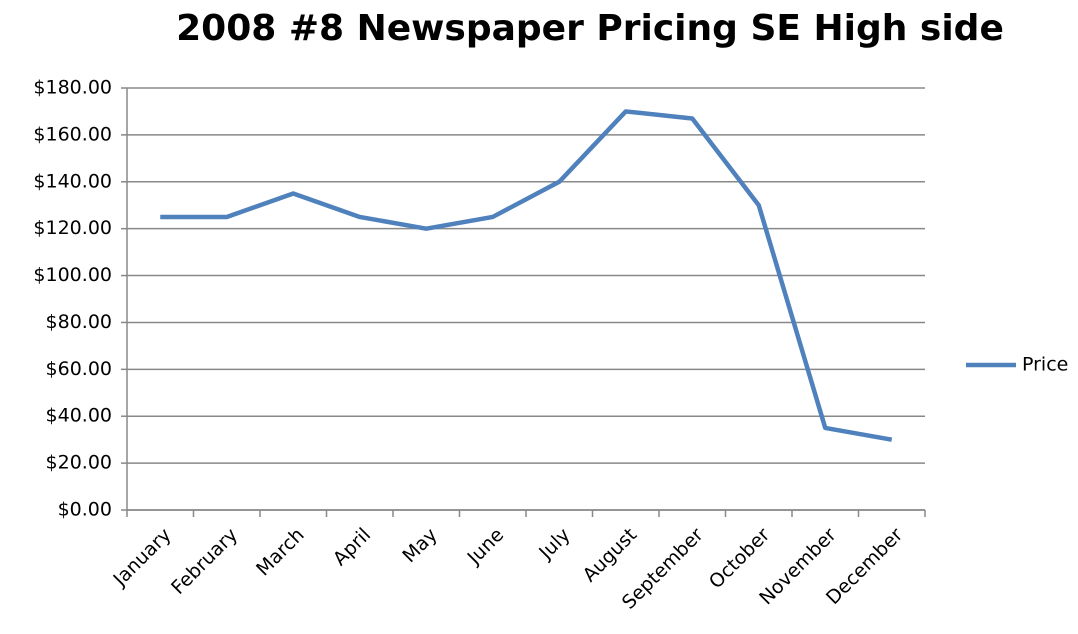  What do you see at coordinates (1045, 365) in the screenshot?
I see `legend-label: Price` at bounding box center [1045, 365].